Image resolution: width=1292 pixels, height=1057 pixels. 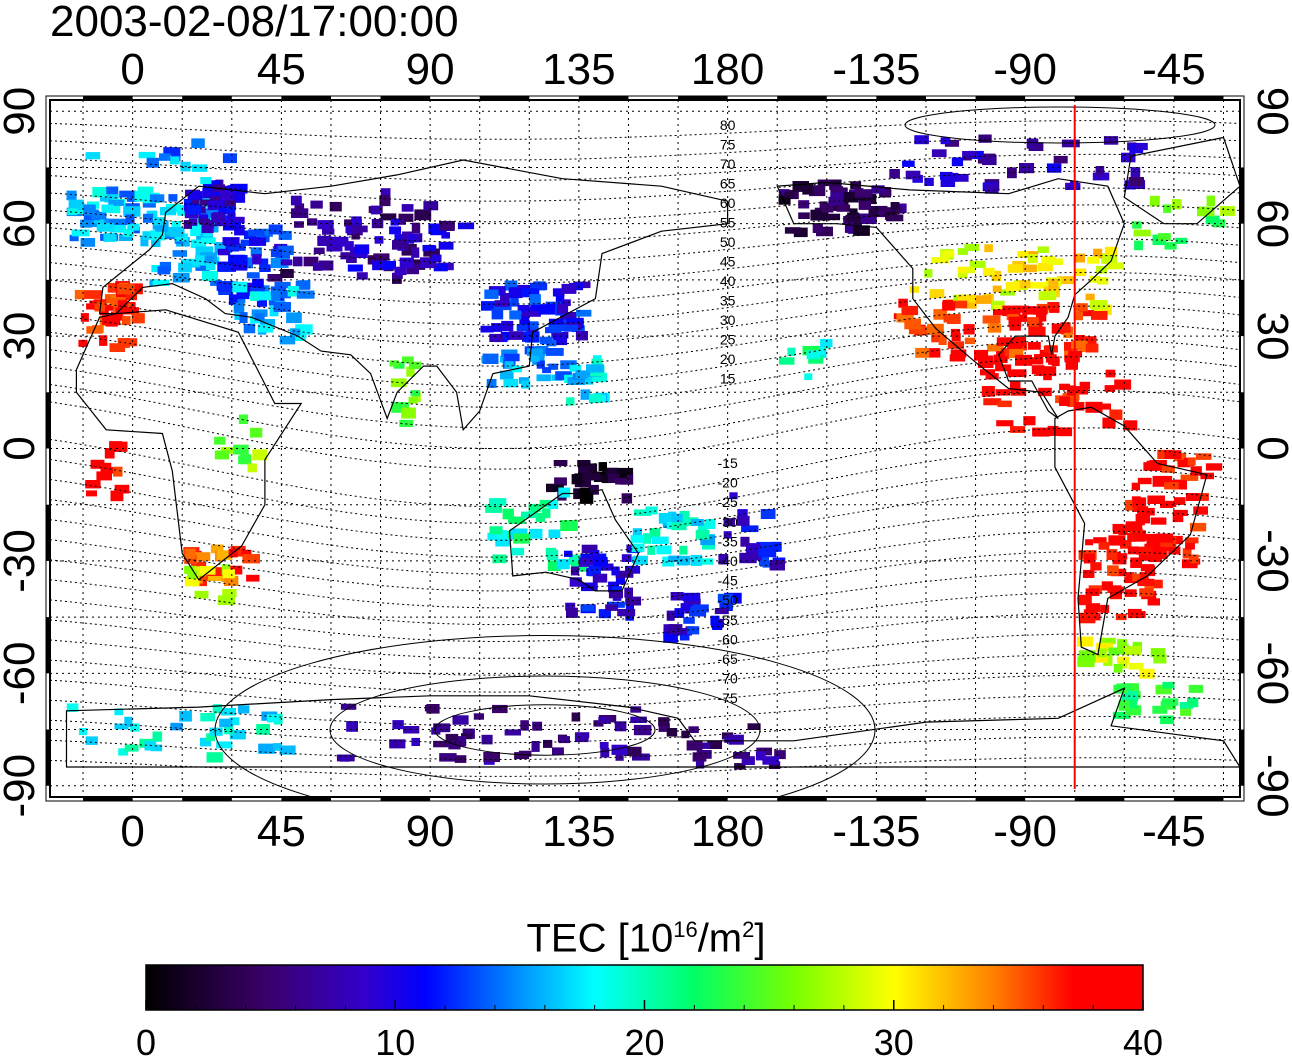 I want to click on colorbar-ticks: 0 10 20 30 40, so click(x=649, y=1028).